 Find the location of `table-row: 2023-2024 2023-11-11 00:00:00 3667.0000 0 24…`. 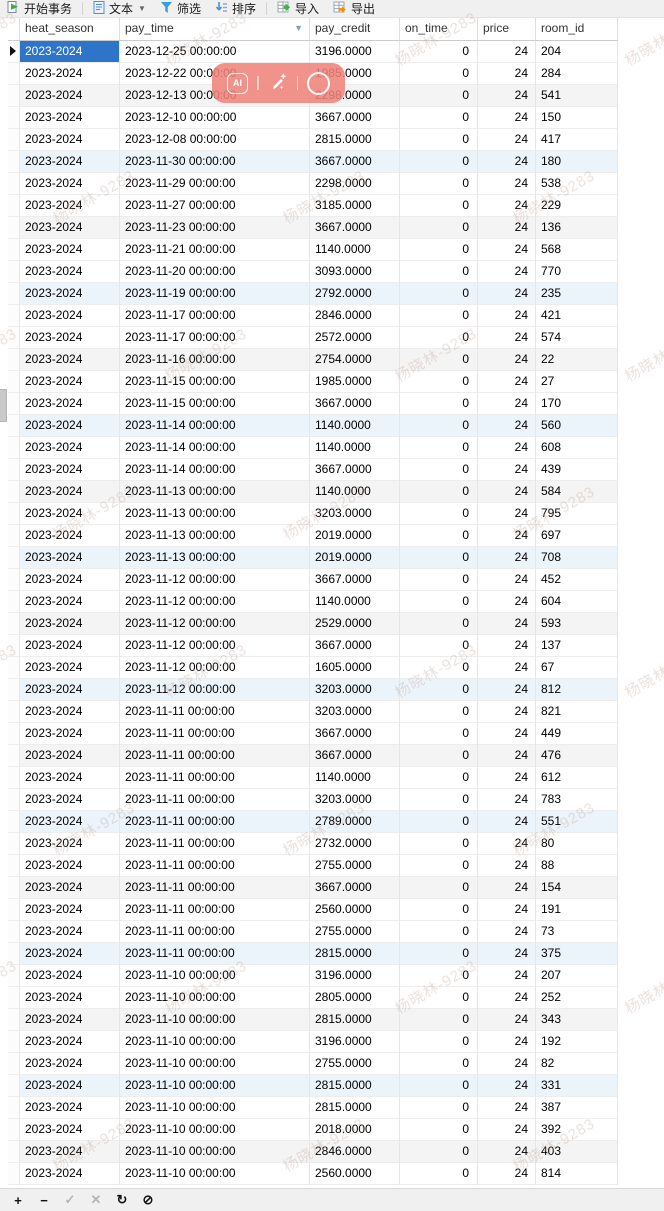

table-row: 2023-2024 2023-11-11 00:00:00 3667.0000 0 24… is located at coordinates (313, 734).